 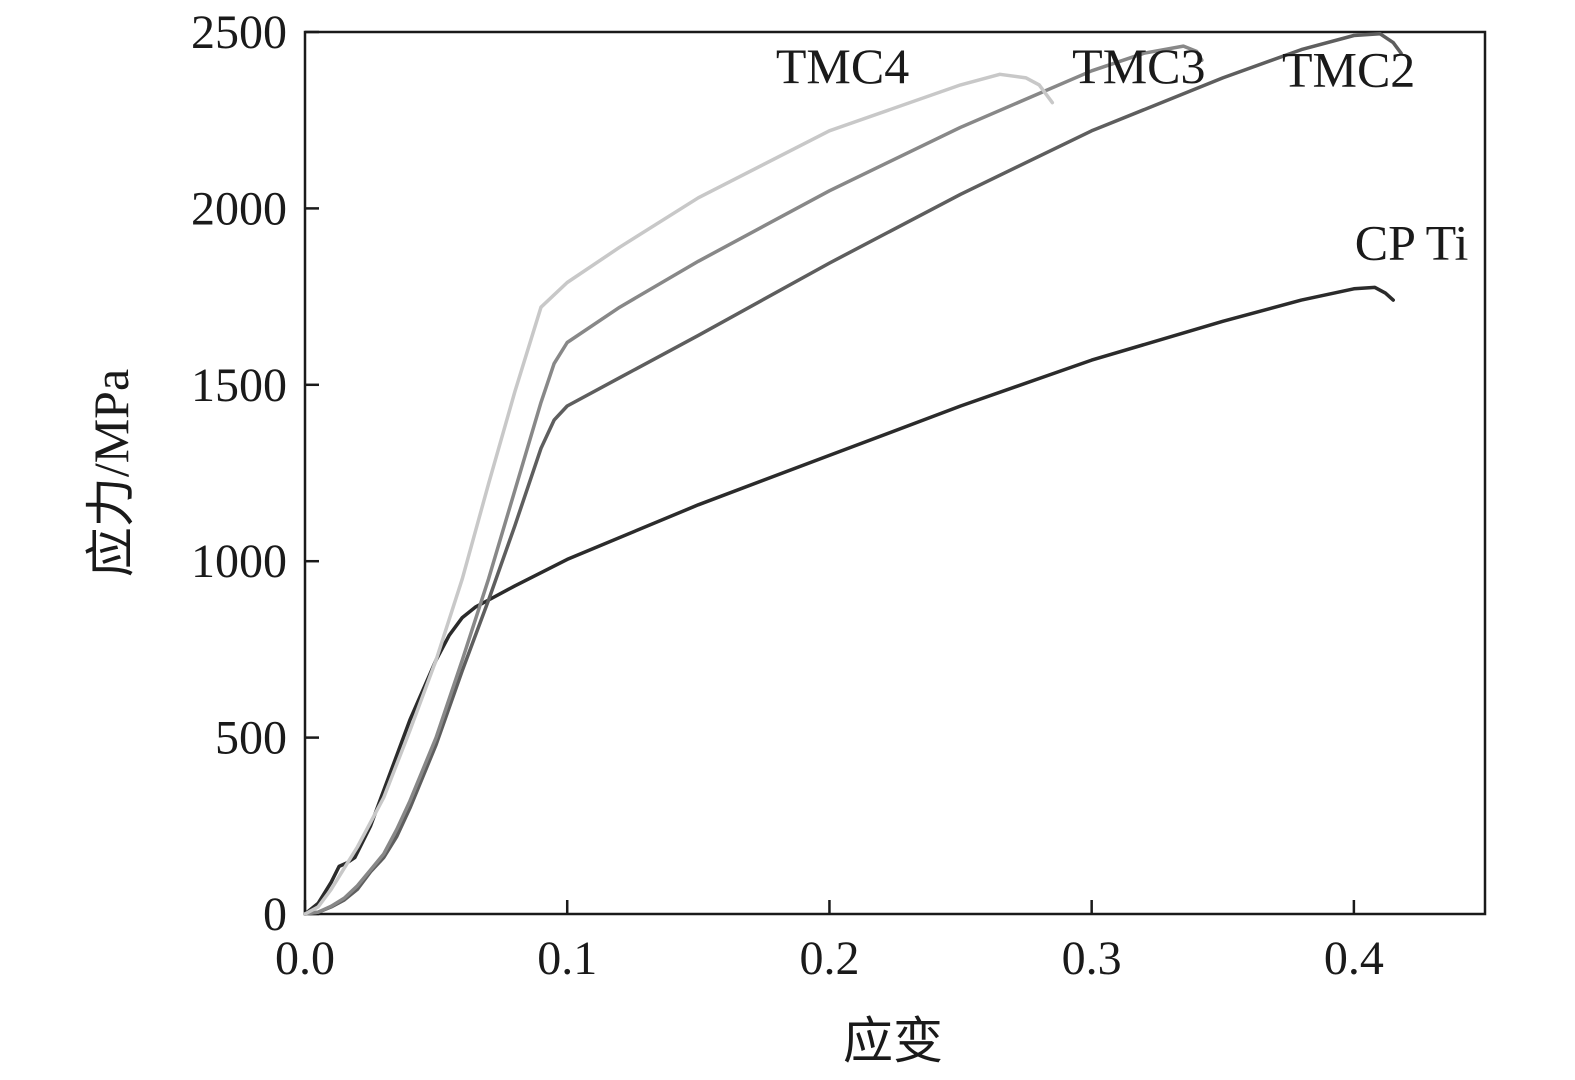 I want to click on series-labels: TMC4 TMC3 TMC2 CP Ti, so click(x=1122, y=154).